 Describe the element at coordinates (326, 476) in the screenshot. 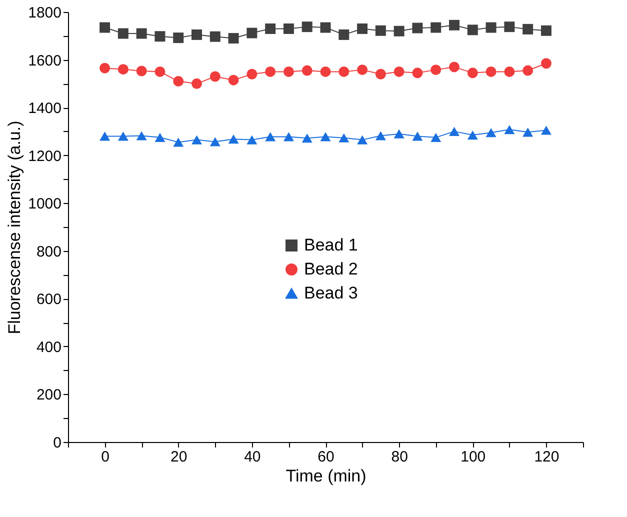

I see `x-axis-title: Time (min)` at that location.